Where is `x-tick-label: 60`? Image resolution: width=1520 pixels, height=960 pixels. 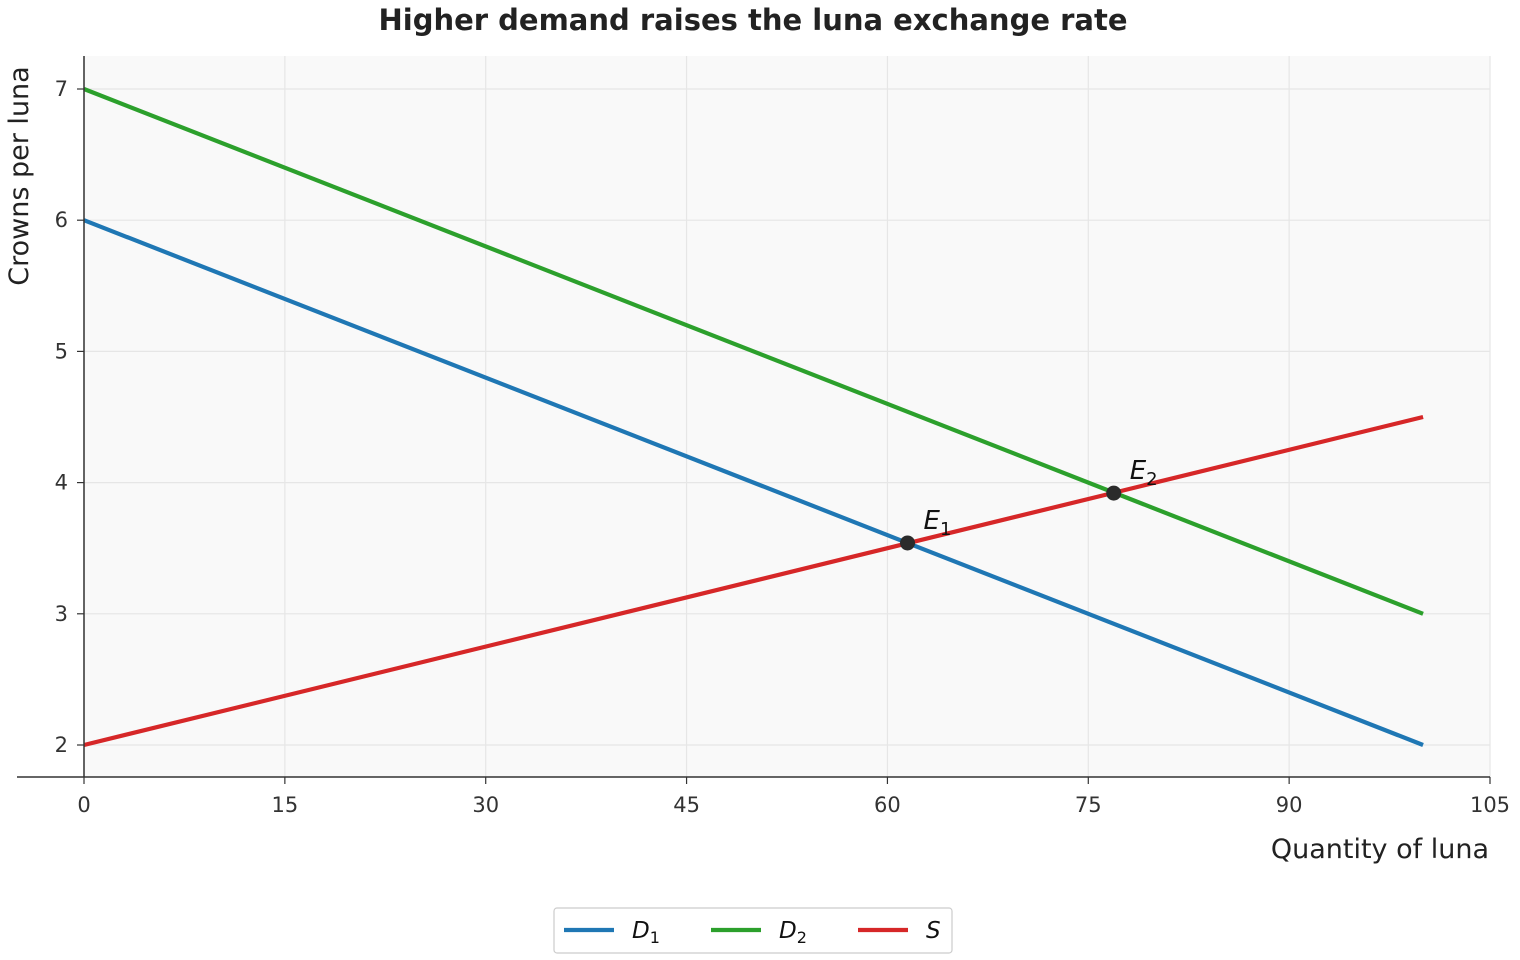
x-tick-label: 60 is located at coordinates (887, 805).